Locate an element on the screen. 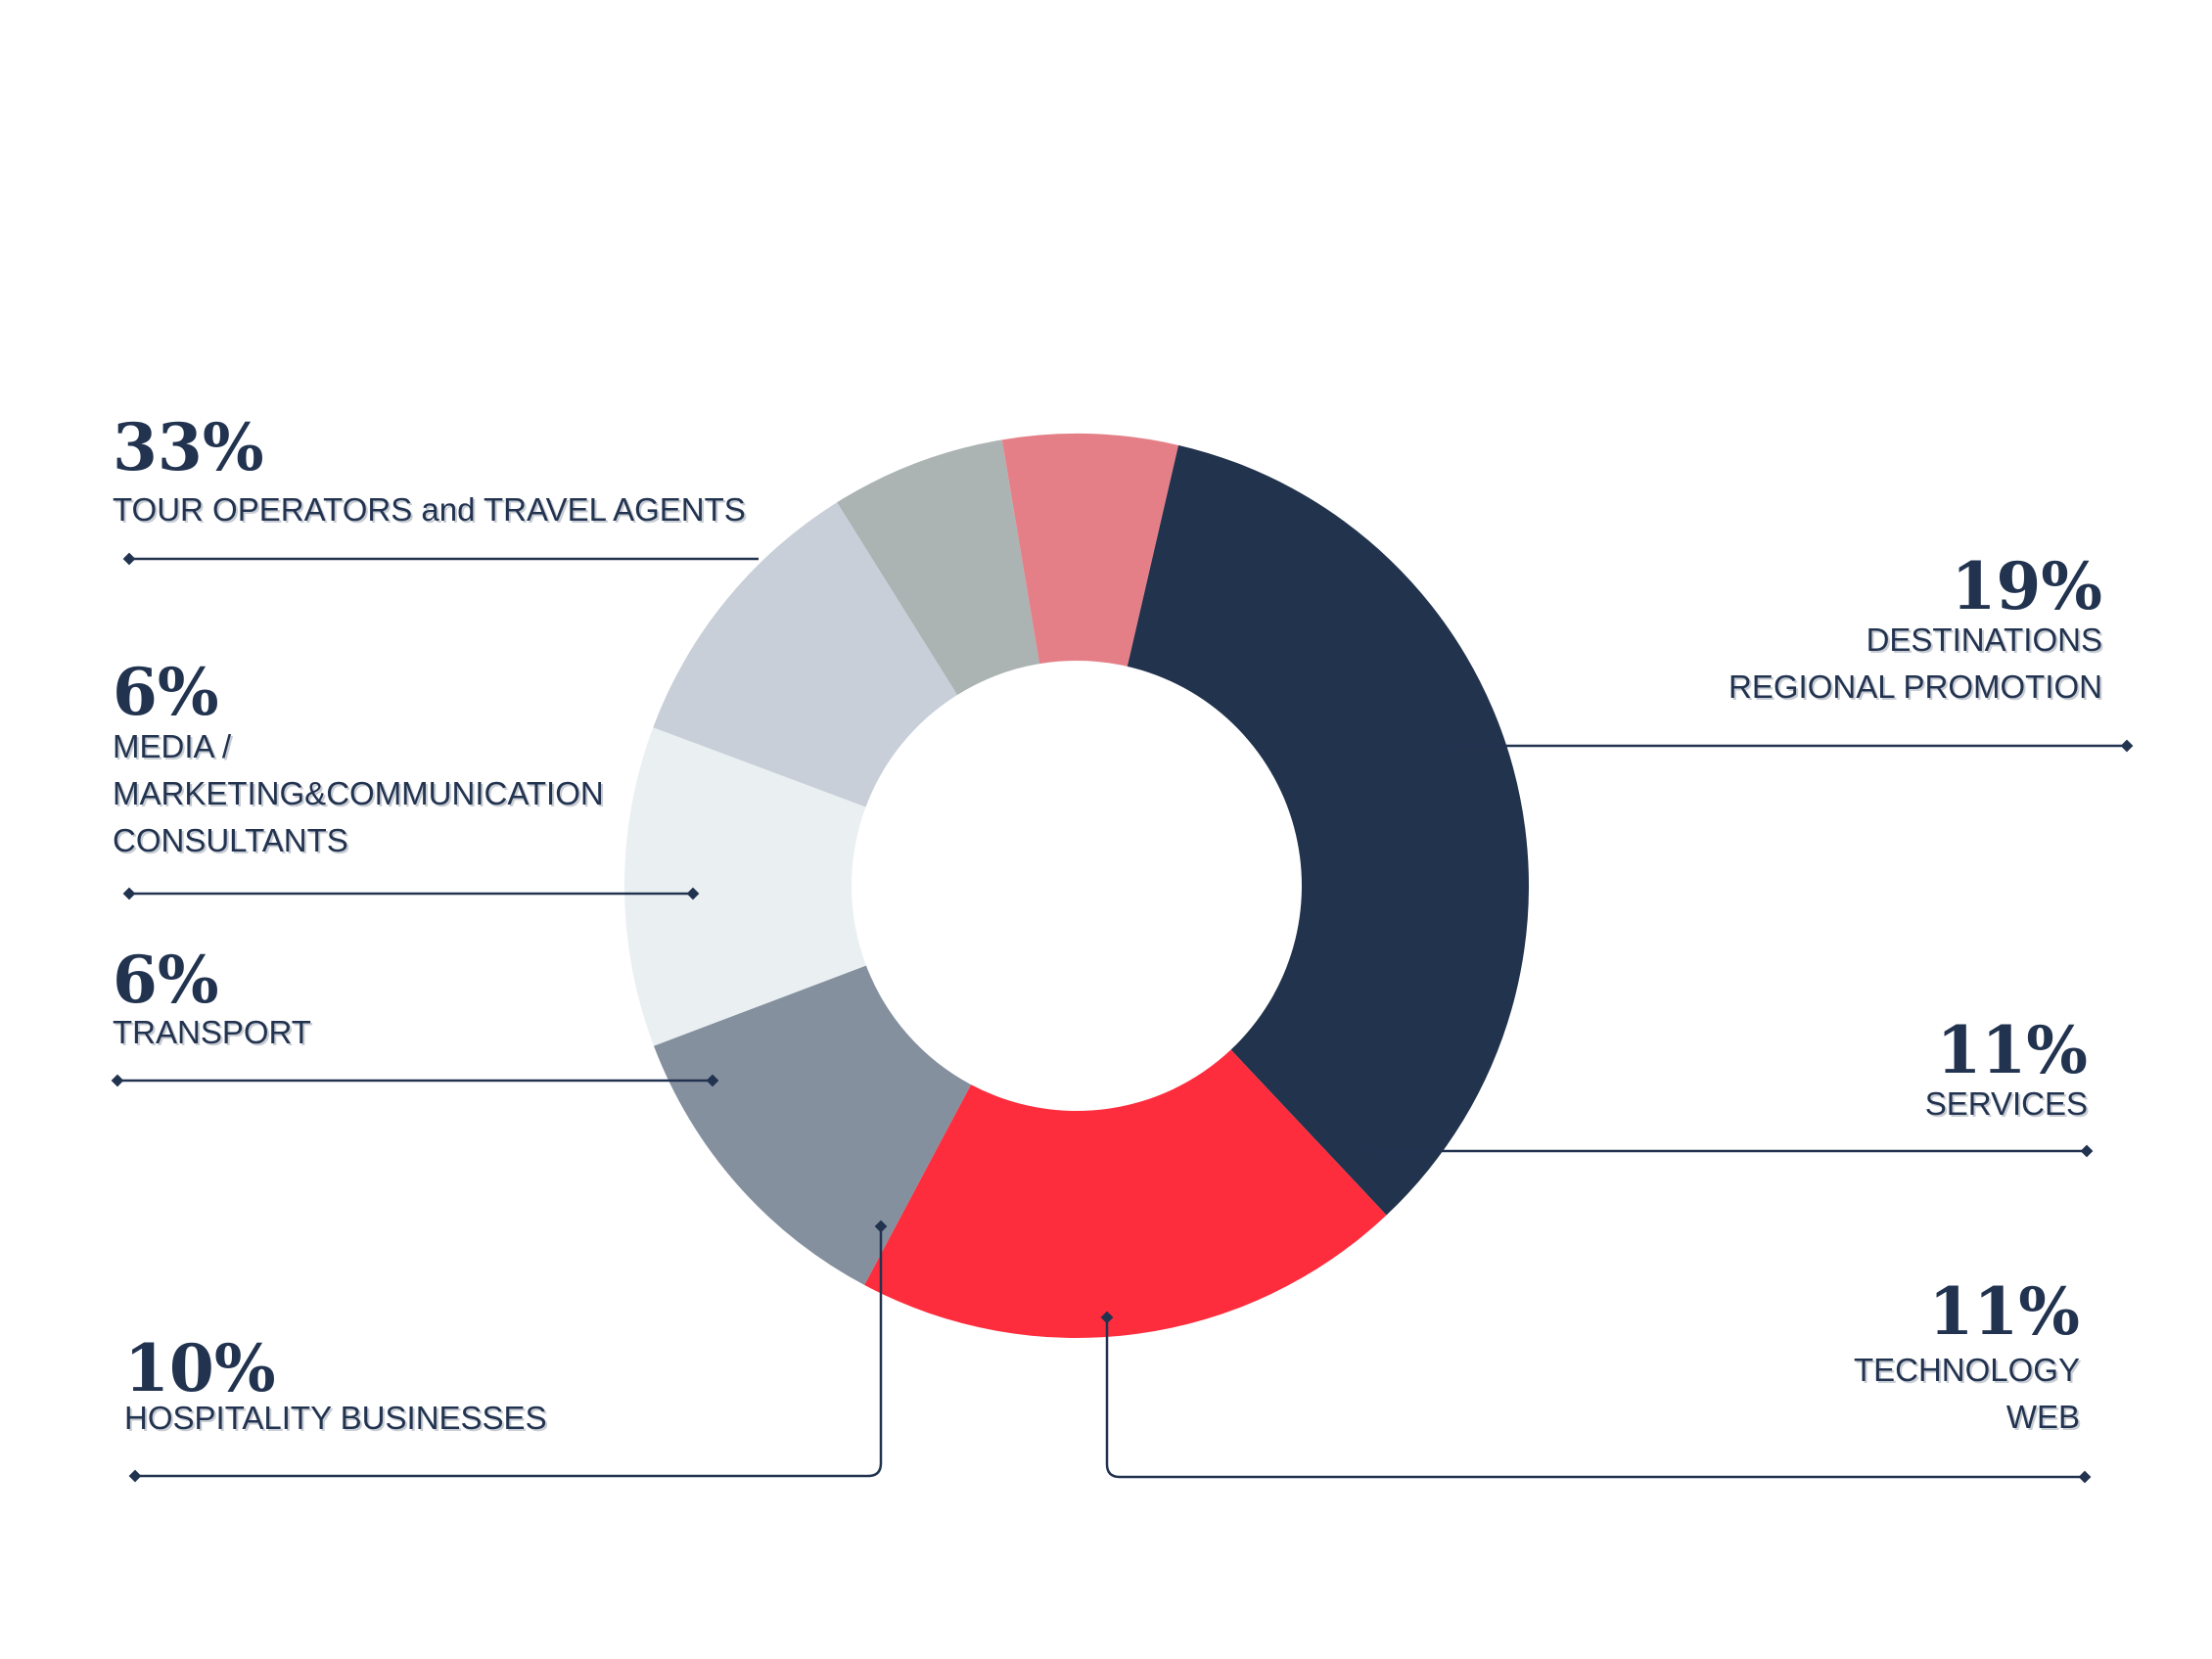 Image resolution: width=2212 pixels, height=1659 pixels. category-label-1-0: DESTINATIONS is located at coordinates (1984, 640).